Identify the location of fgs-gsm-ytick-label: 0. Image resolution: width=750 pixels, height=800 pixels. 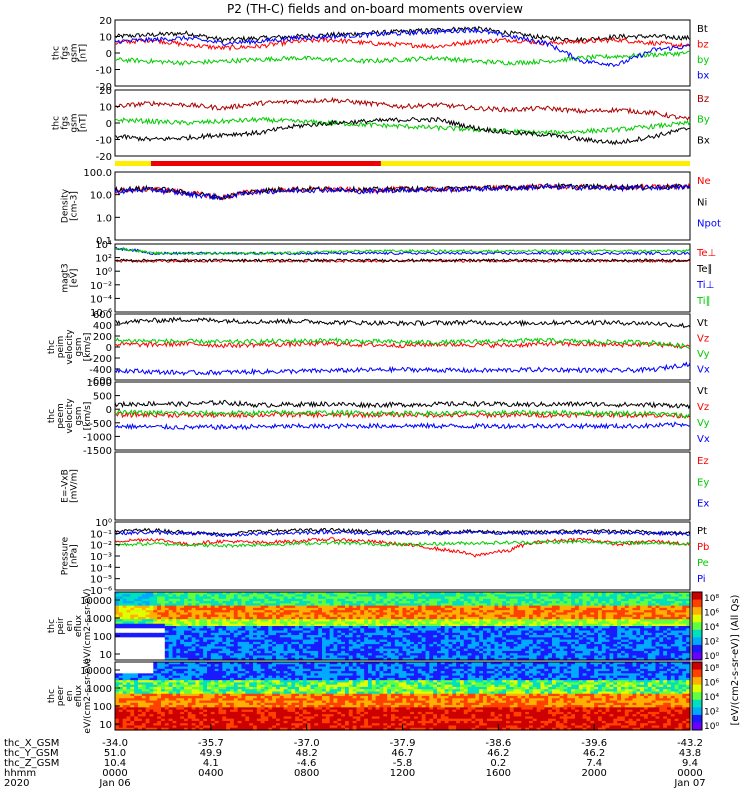
(109, 54).